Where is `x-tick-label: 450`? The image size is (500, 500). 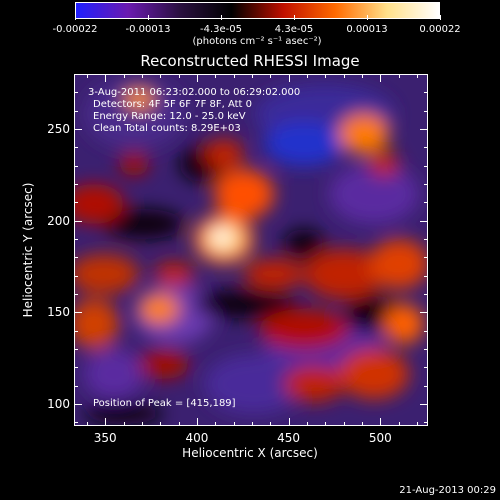
x-tick-label: 450 is located at coordinates (288, 438).